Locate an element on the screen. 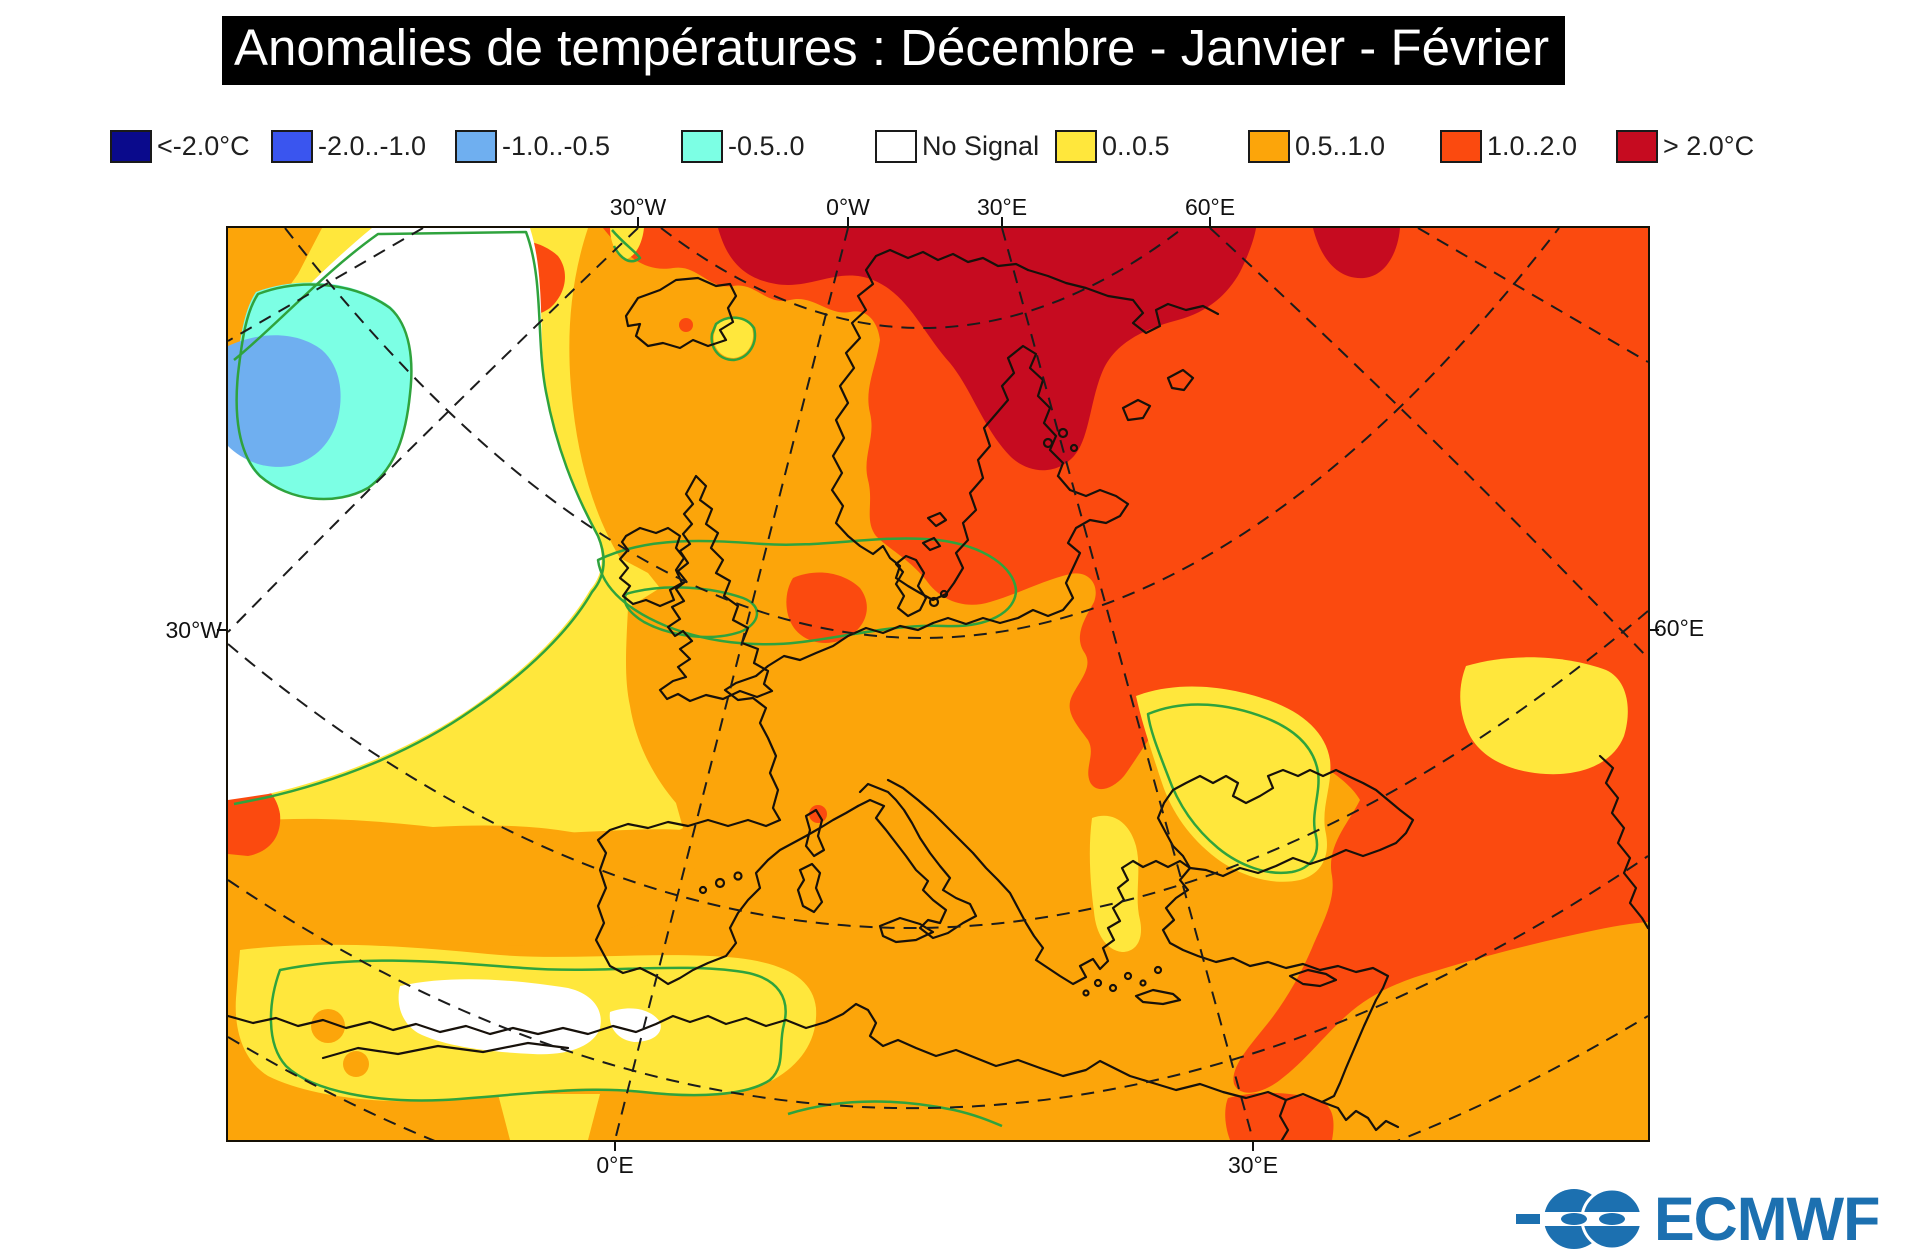 The image size is (1920, 1254). ecmwf-logo-text: ECMWF is located at coordinates (1767, 1219).